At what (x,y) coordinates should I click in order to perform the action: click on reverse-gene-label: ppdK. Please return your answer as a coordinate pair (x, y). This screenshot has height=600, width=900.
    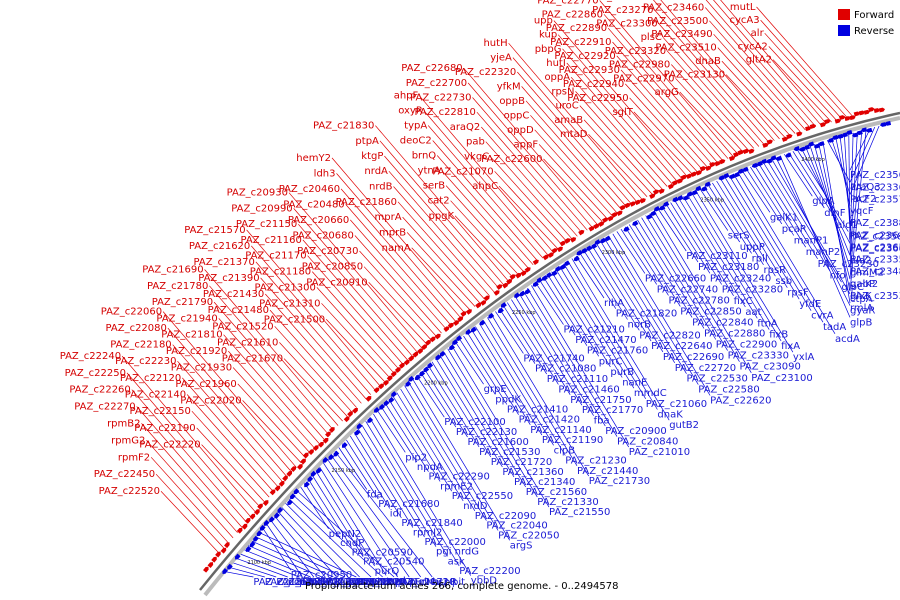
    Looking at the image, I should click on (508, 399).